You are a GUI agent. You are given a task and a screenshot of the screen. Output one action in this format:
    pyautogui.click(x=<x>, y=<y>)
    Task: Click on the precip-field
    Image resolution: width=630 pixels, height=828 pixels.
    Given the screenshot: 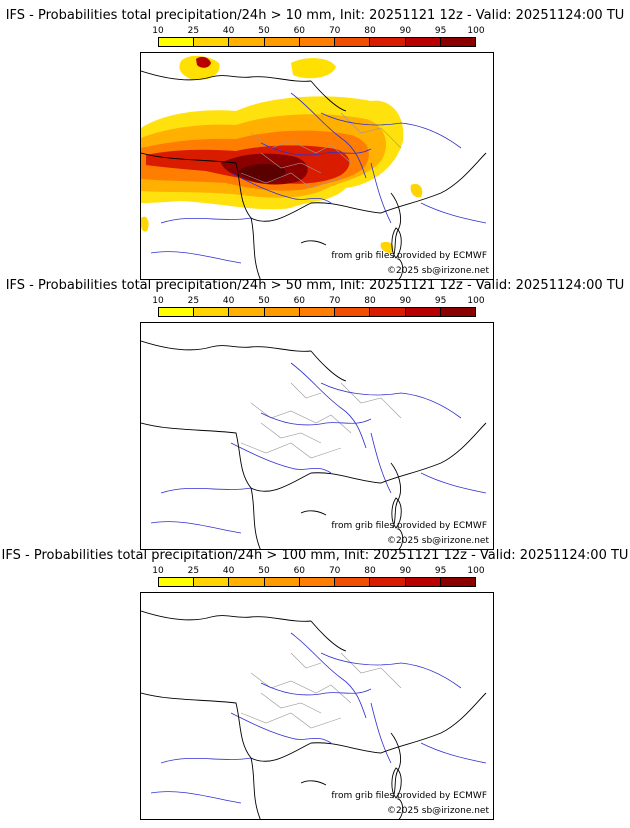 What is the action you would take?
    pyautogui.click(x=282, y=154)
    